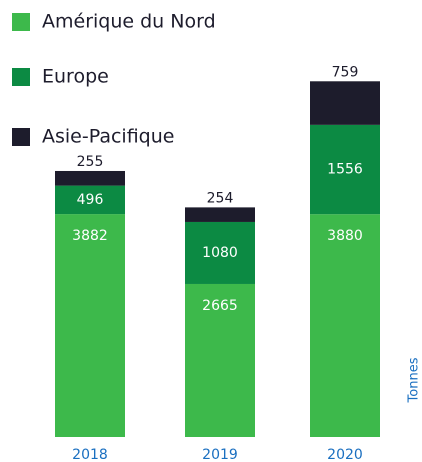 The width and height of the screenshot is (422, 462). I want to click on legend-label: Europe, so click(75, 77).